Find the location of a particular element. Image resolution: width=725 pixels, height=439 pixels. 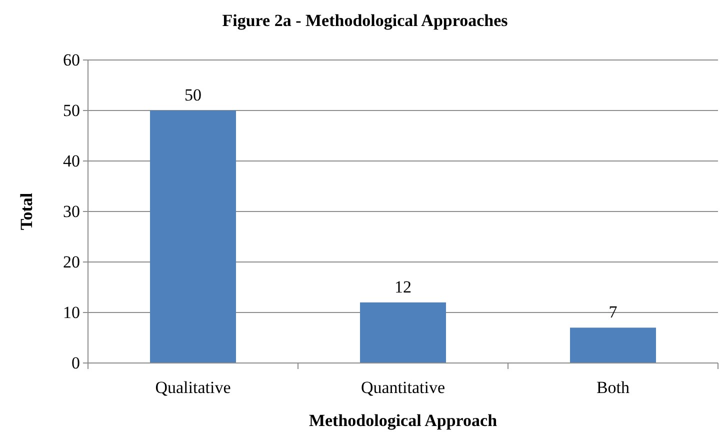

data-label: 7 is located at coordinates (613, 312).